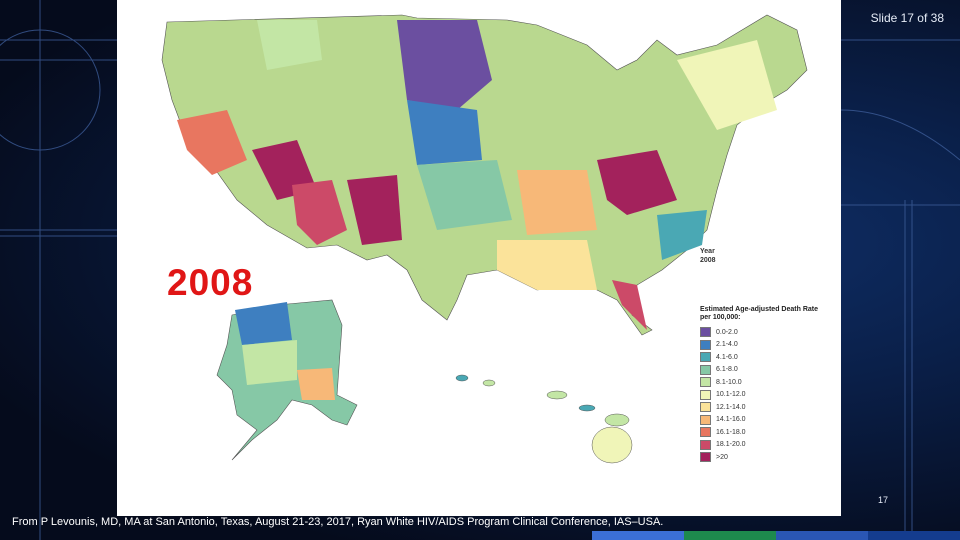 This screenshot has width=960, height=540. What do you see at coordinates (765, 432) in the screenshot?
I see `legend-item: 16.1-18.0` at bounding box center [765, 432].